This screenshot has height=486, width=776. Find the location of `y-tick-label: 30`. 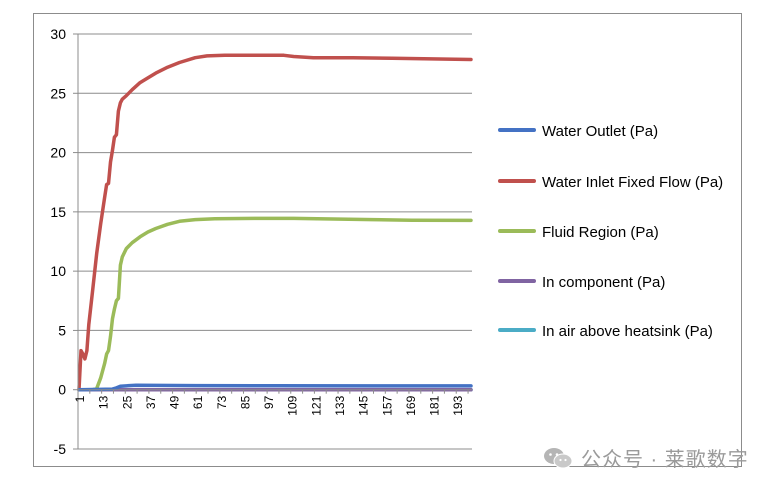

y-tick-label: 30 is located at coordinates (58, 34).